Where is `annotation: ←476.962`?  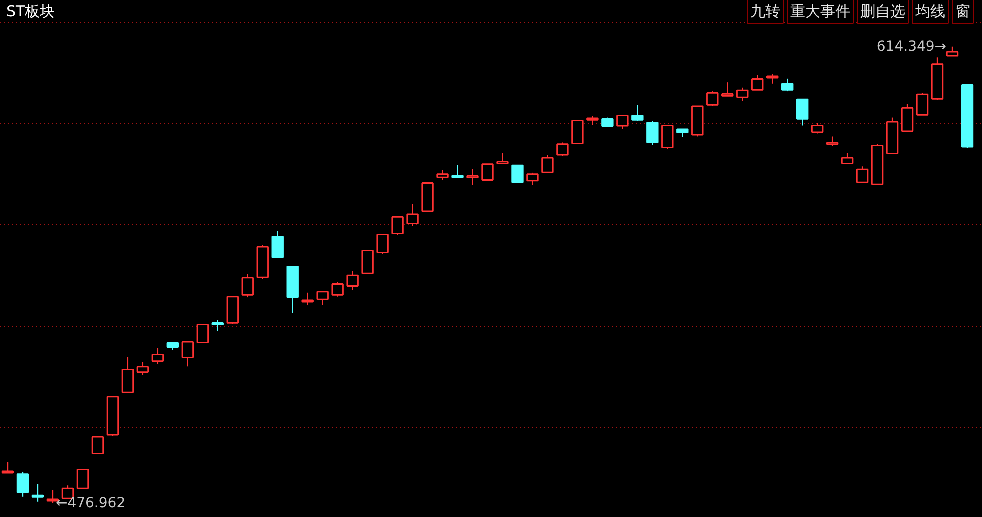 annotation: ←476.962 is located at coordinates (91, 503).